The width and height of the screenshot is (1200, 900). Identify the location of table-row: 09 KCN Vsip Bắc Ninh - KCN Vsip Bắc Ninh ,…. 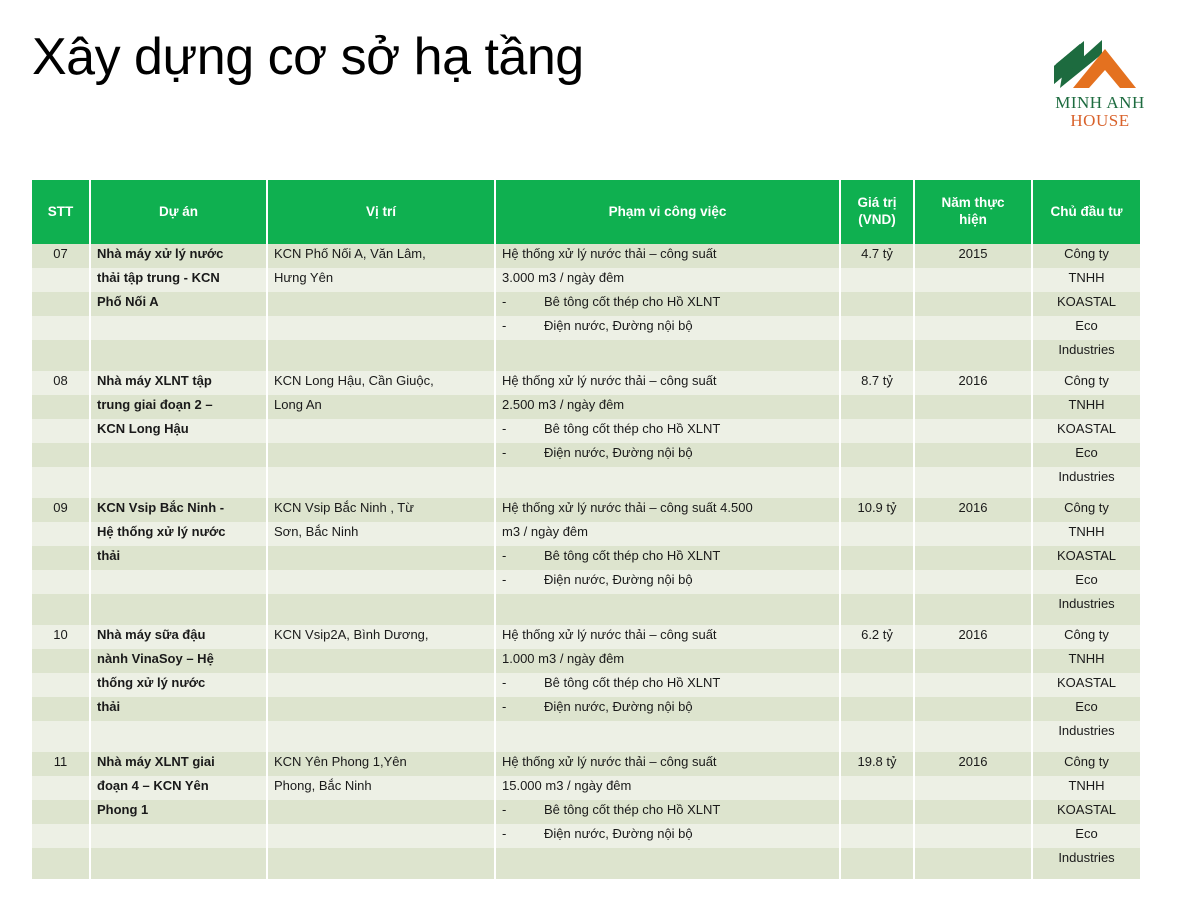
(586, 510).